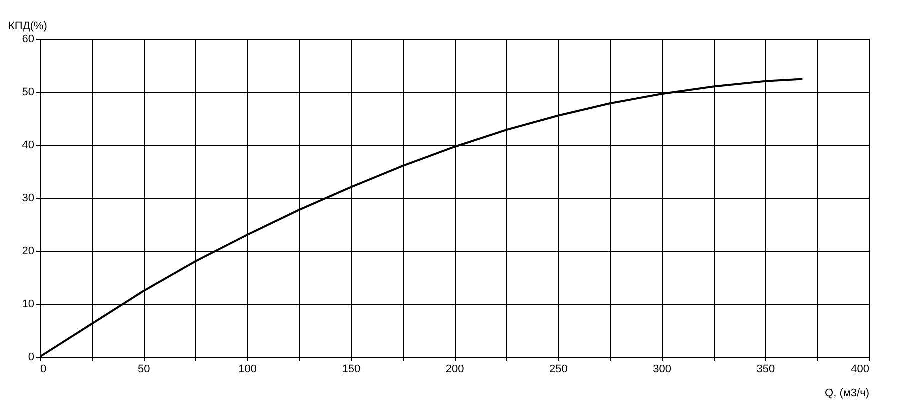  Describe the element at coordinates (28, 26) in the screenshot. I see `y-axis-title: КПД(%)` at that location.